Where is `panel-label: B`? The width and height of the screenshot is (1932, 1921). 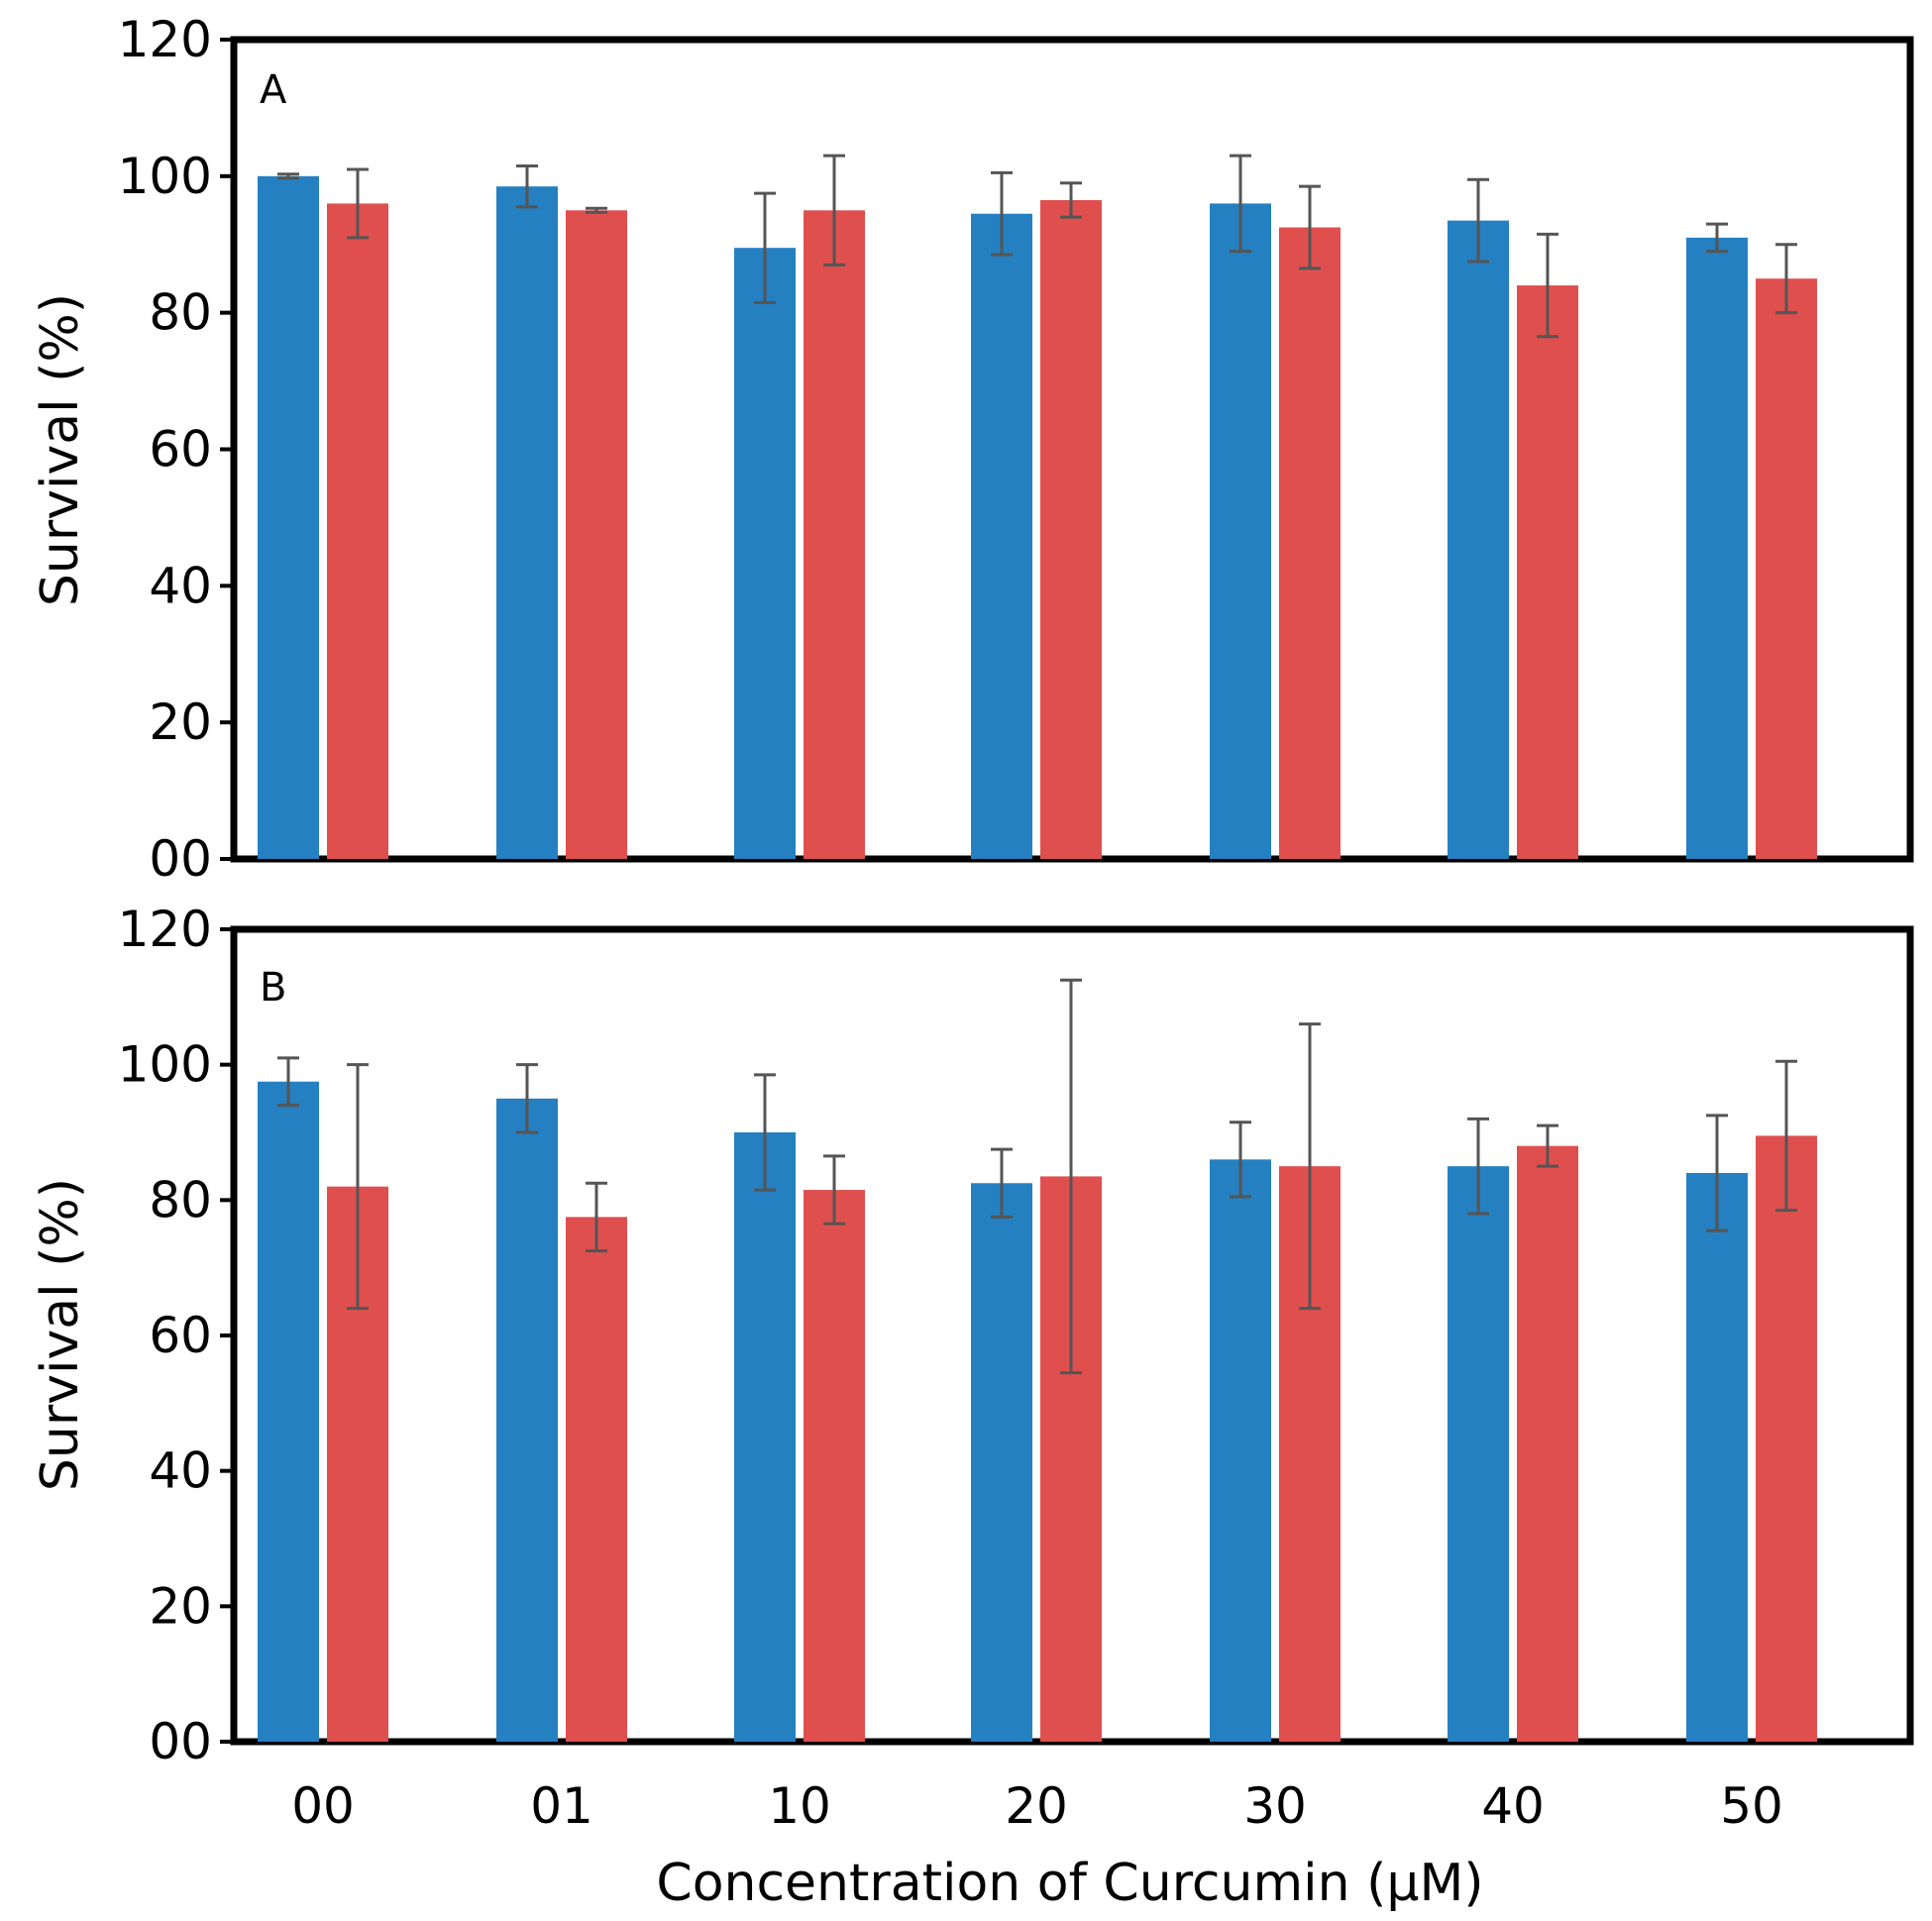
panel-label: B is located at coordinates (273, 988).